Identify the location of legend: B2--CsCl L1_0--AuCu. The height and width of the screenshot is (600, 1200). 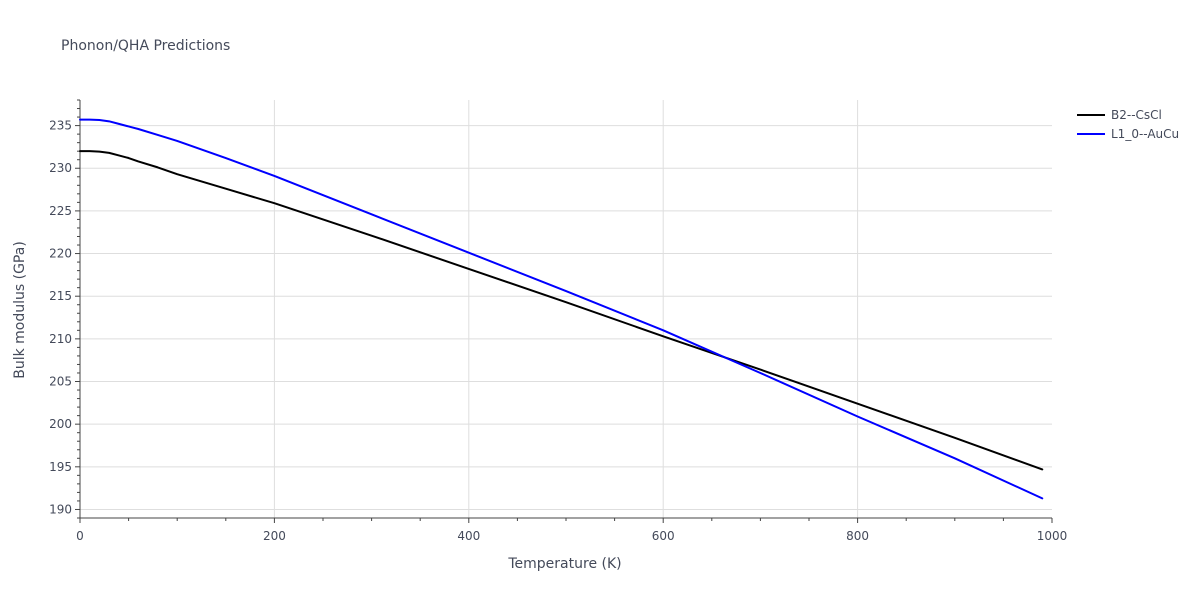
(1128, 124).